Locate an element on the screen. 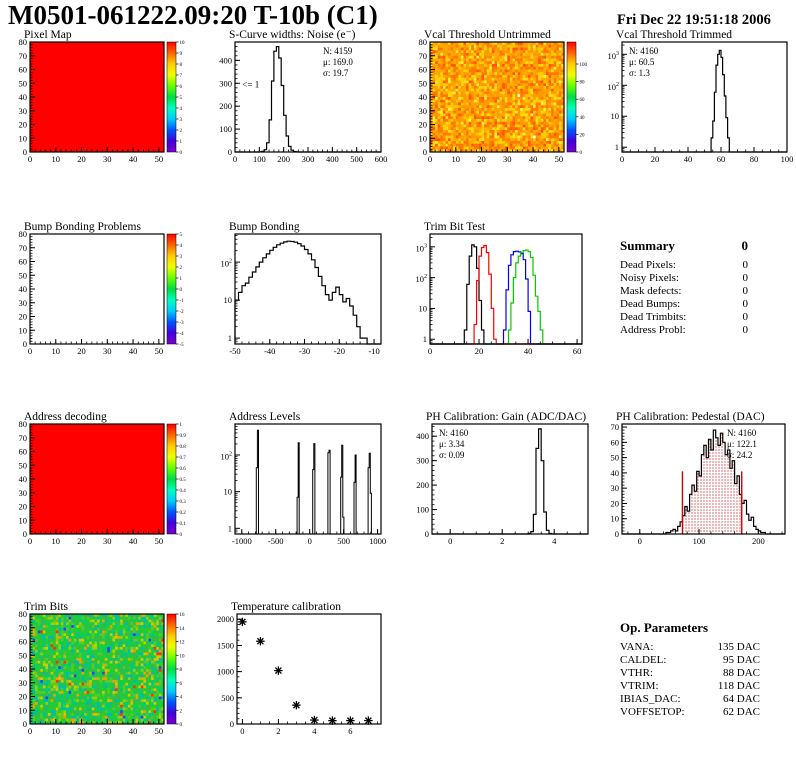  page-title: M0501-061222.09:20 T-10b (C1) is located at coordinates (193, 15).